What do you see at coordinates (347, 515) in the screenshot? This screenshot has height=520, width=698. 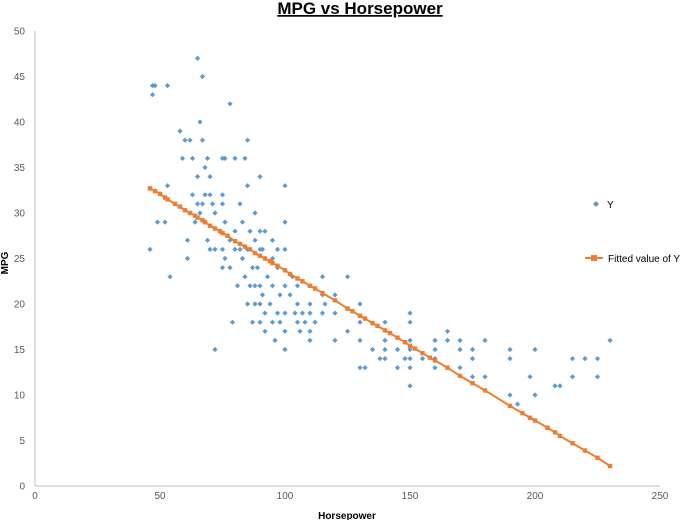 I see `x-axis-label: Horsepower` at bounding box center [347, 515].